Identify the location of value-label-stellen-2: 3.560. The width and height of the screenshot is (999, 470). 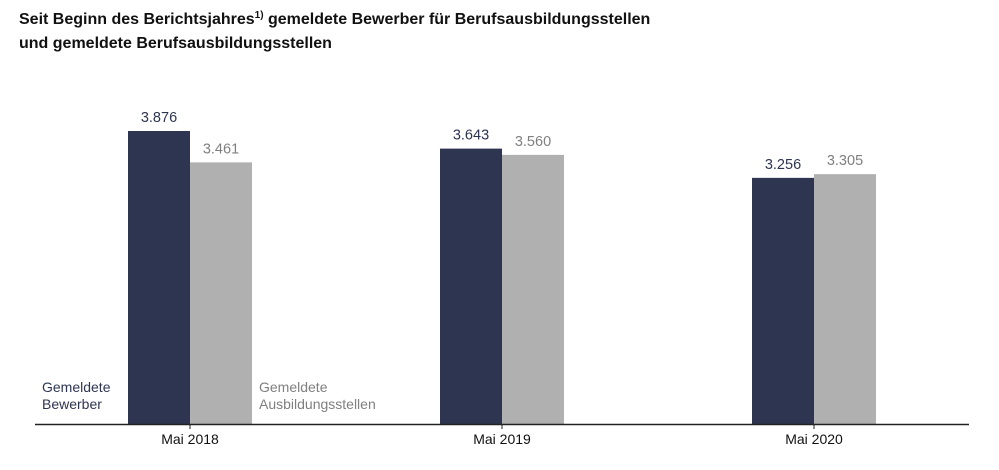
(533, 142).